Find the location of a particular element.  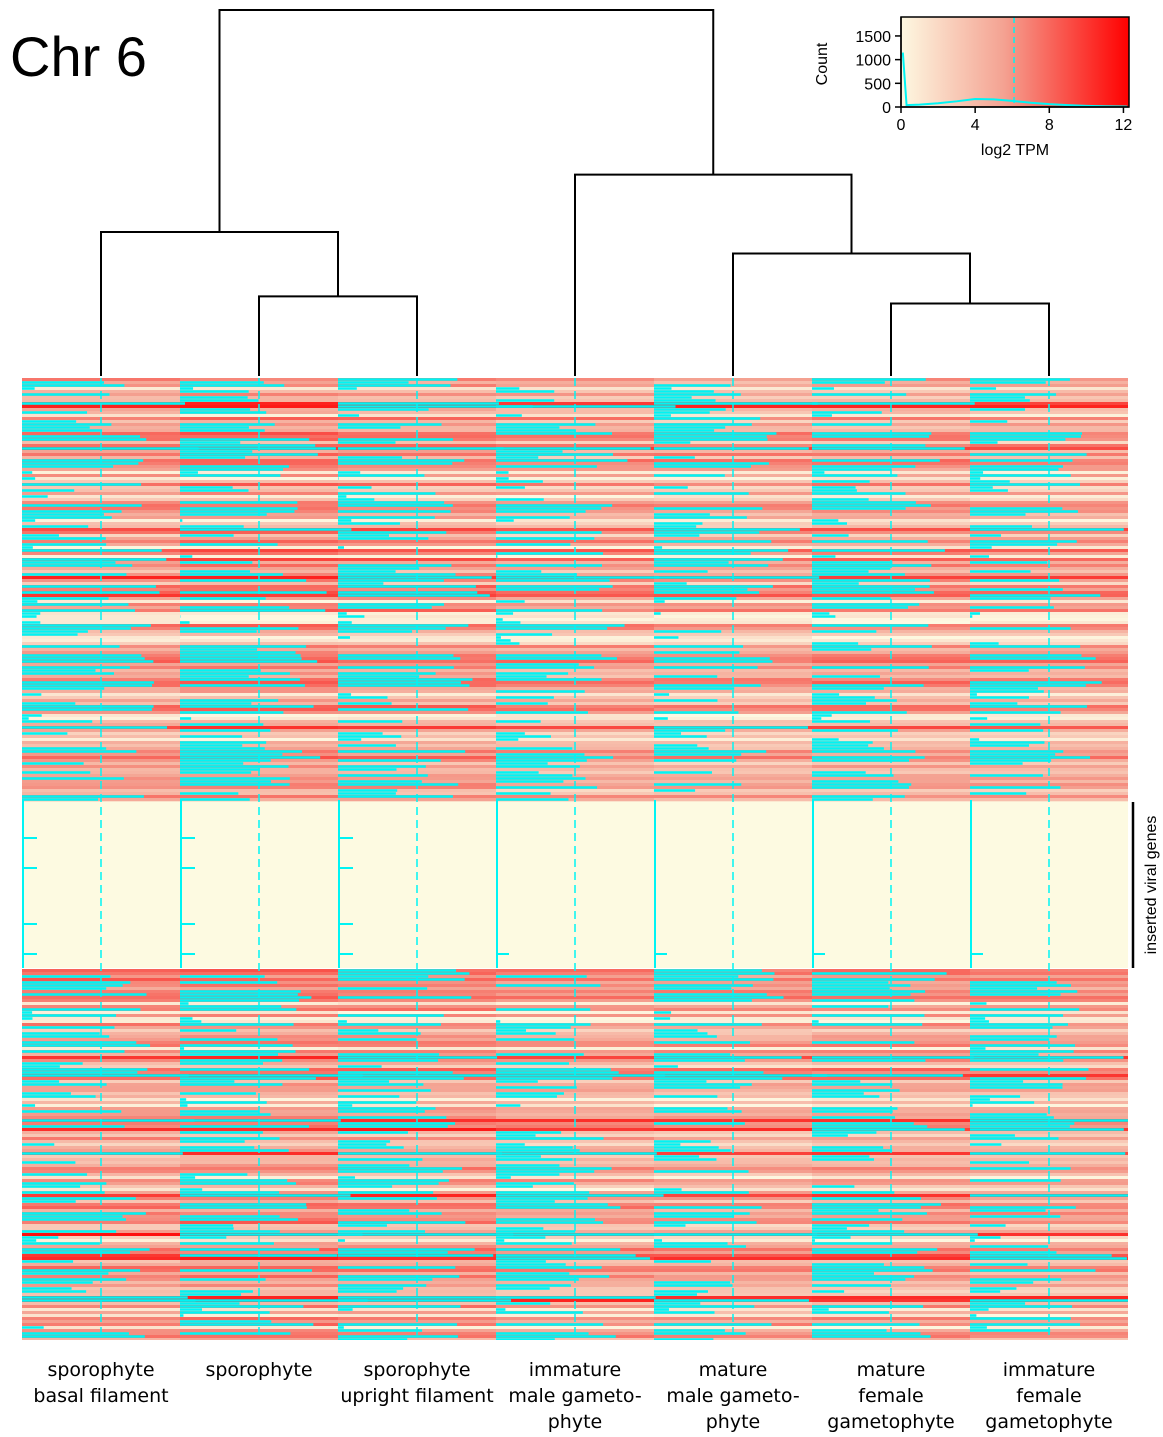

column-label-line: phyte is located at coordinates (733, 1422).